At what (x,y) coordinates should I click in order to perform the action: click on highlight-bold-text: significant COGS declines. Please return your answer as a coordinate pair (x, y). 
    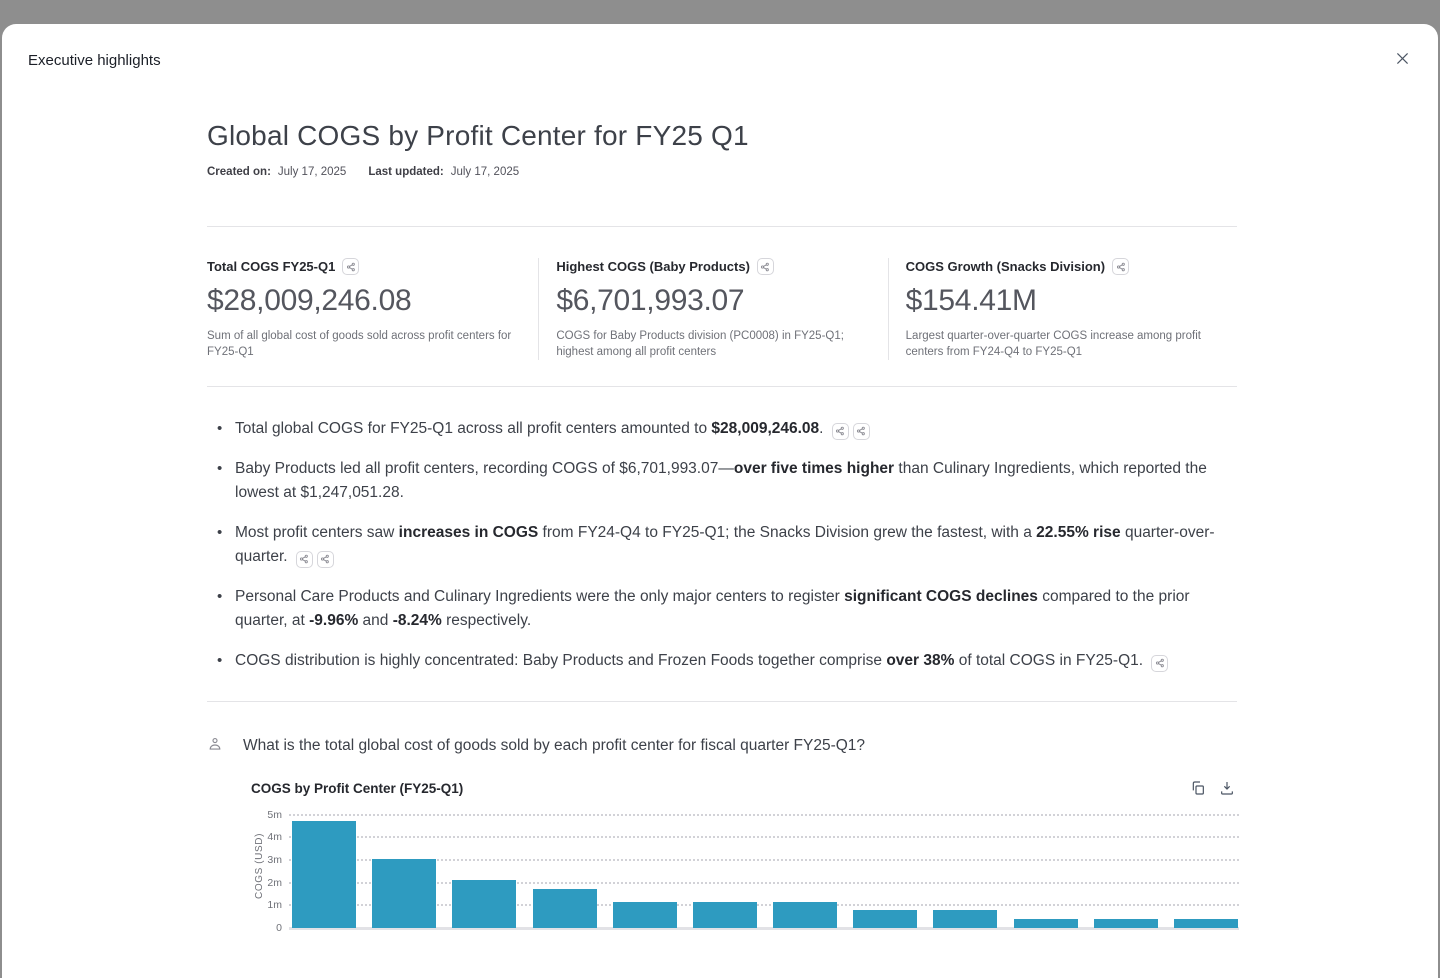
    Looking at the image, I should click on (941, 596).